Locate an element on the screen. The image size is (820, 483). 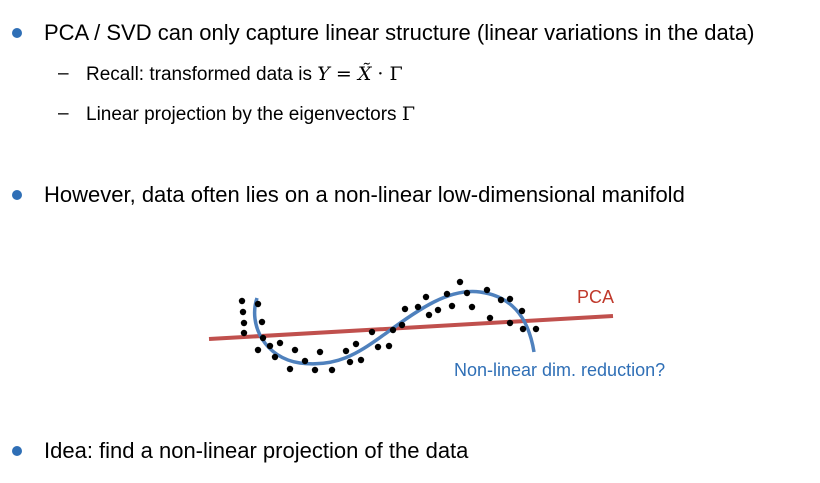
sub-bullet-projection-text: Linear projection by the eigenvectors is located at coordinates (244, 114).